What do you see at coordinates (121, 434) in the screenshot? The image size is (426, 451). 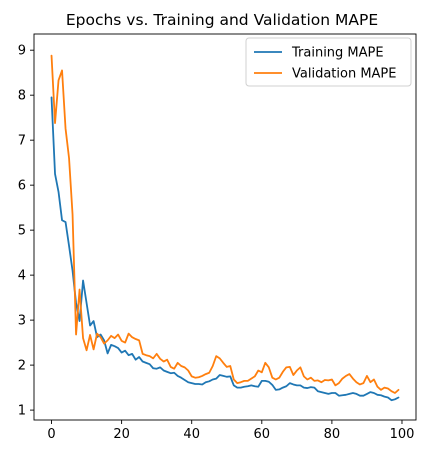 I see `x-tick-label: 20` at bounding box center [121, 434].